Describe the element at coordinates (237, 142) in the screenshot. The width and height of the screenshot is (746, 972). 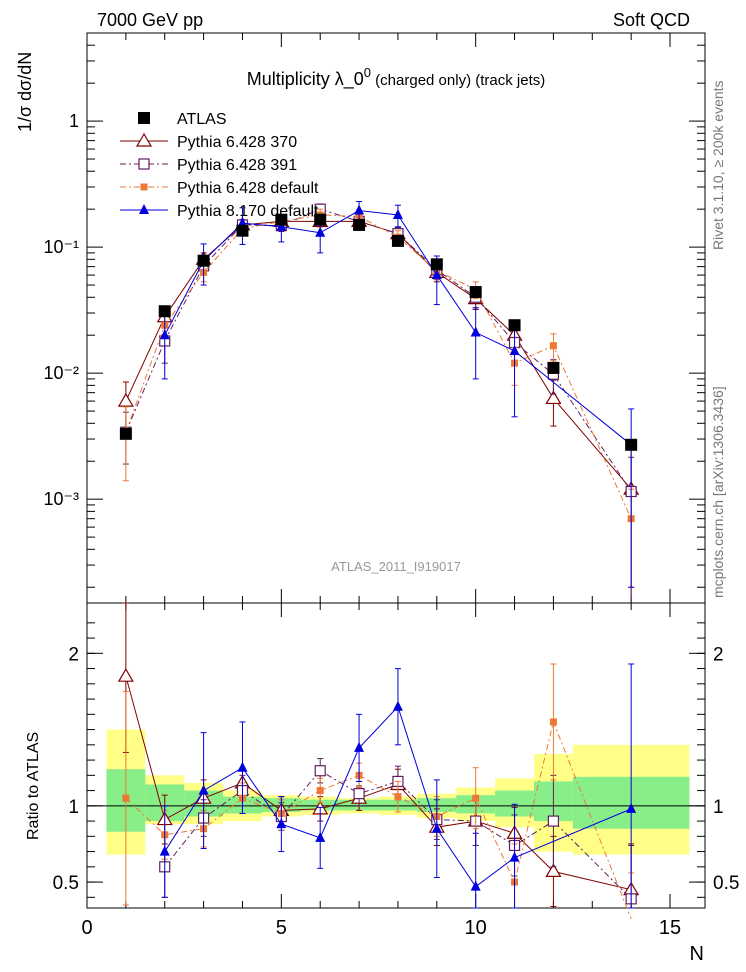
I see `legend-label: Pythia 6.428 370` at that location.